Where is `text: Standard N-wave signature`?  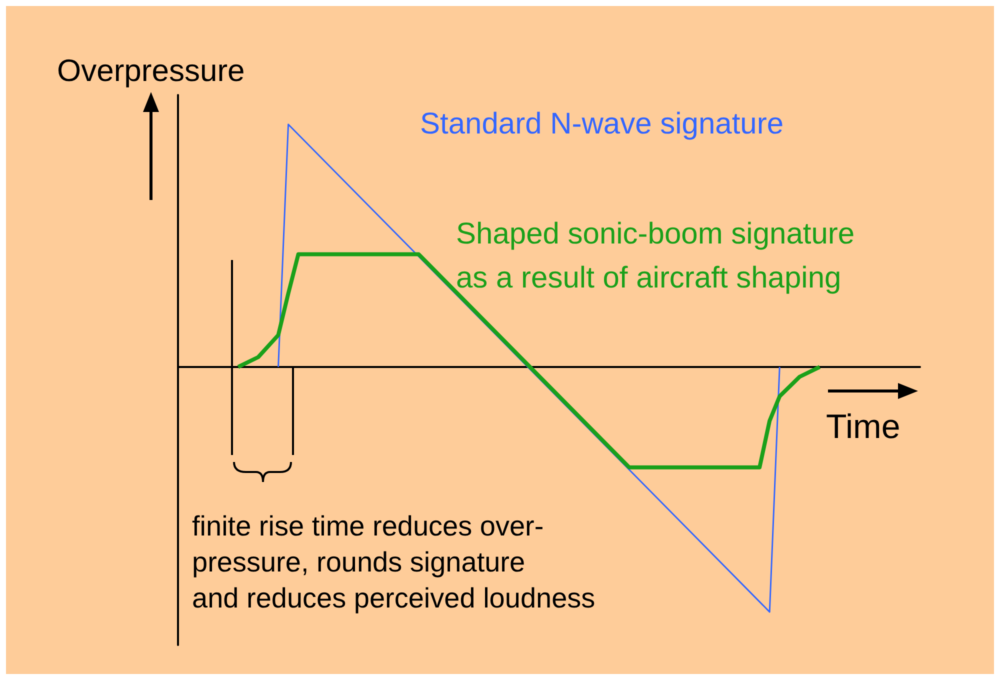
text: Standard N-wave signature is located at coordinates (602, 124).